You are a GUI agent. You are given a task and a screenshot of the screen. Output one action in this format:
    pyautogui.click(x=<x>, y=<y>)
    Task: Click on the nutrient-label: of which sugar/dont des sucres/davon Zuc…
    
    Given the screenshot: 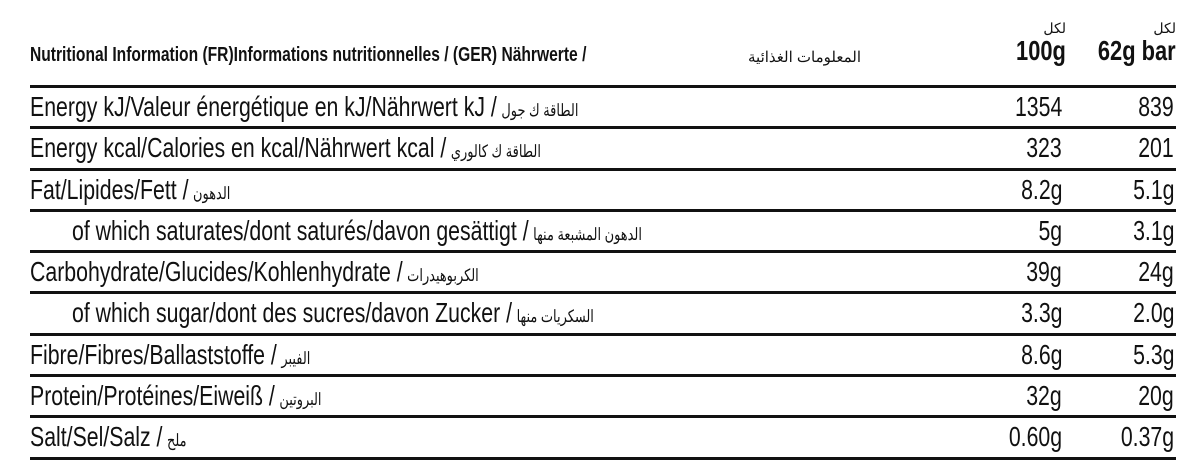 What is the action you would take?
    pyautogui.click(x=333, y=313)
    